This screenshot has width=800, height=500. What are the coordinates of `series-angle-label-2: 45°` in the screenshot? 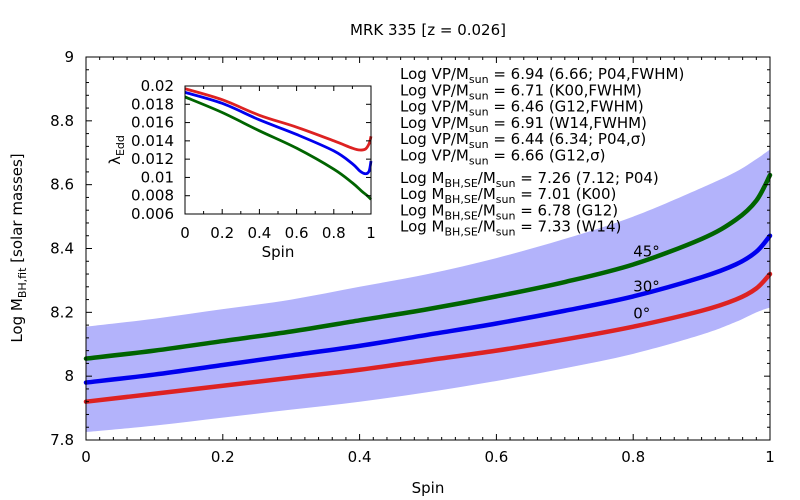 It's located at (646, 251).